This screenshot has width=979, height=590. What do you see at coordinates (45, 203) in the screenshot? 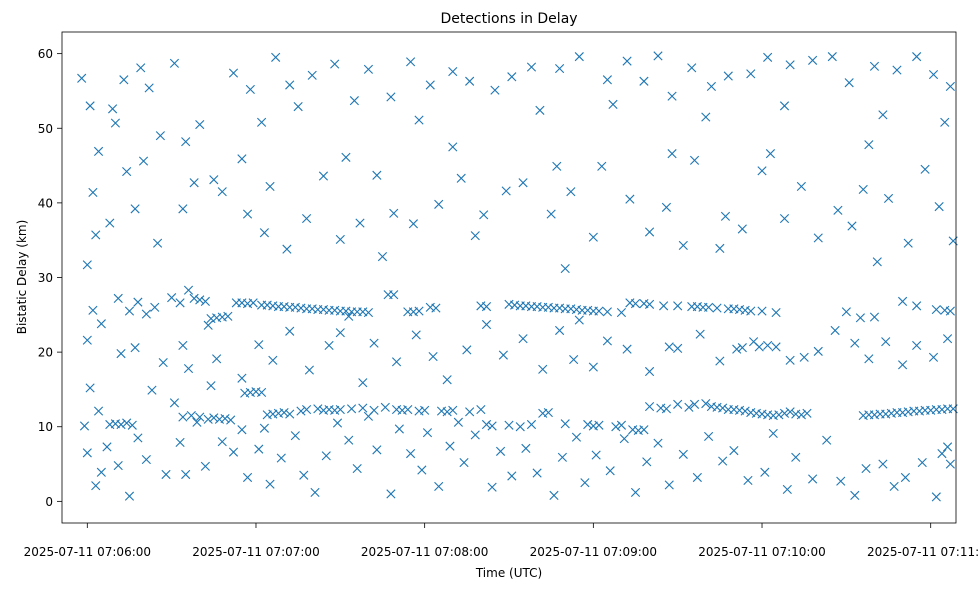
I see `y-tick-label: 40` at bounding box center [45, 203].